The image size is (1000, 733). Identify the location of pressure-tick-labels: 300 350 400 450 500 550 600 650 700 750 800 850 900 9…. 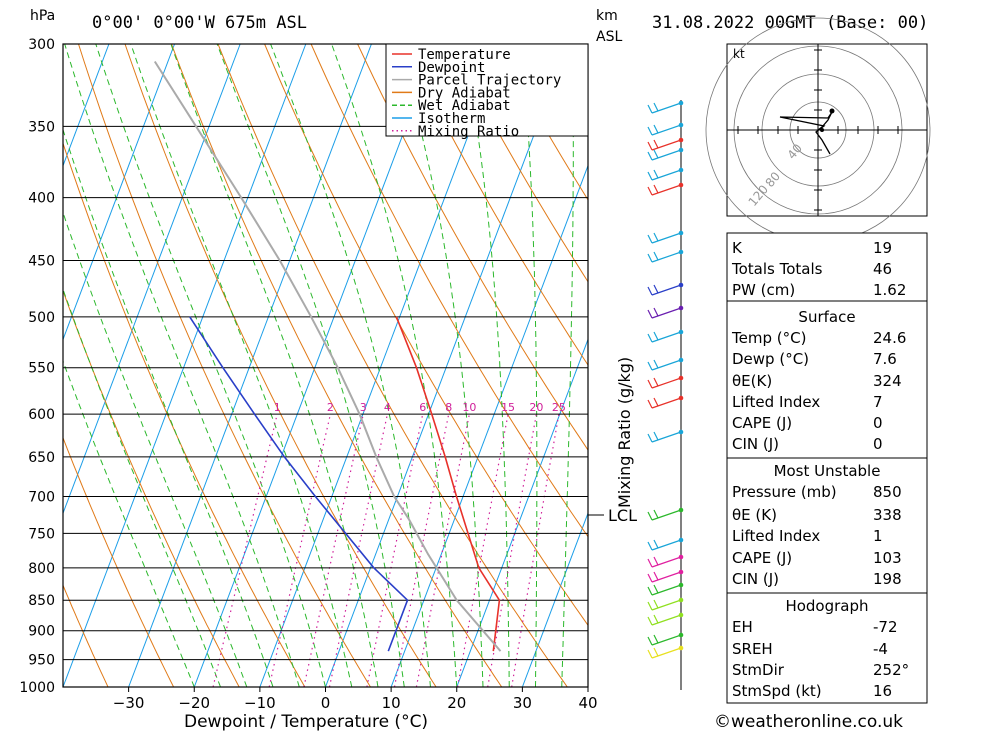
(37, 366).